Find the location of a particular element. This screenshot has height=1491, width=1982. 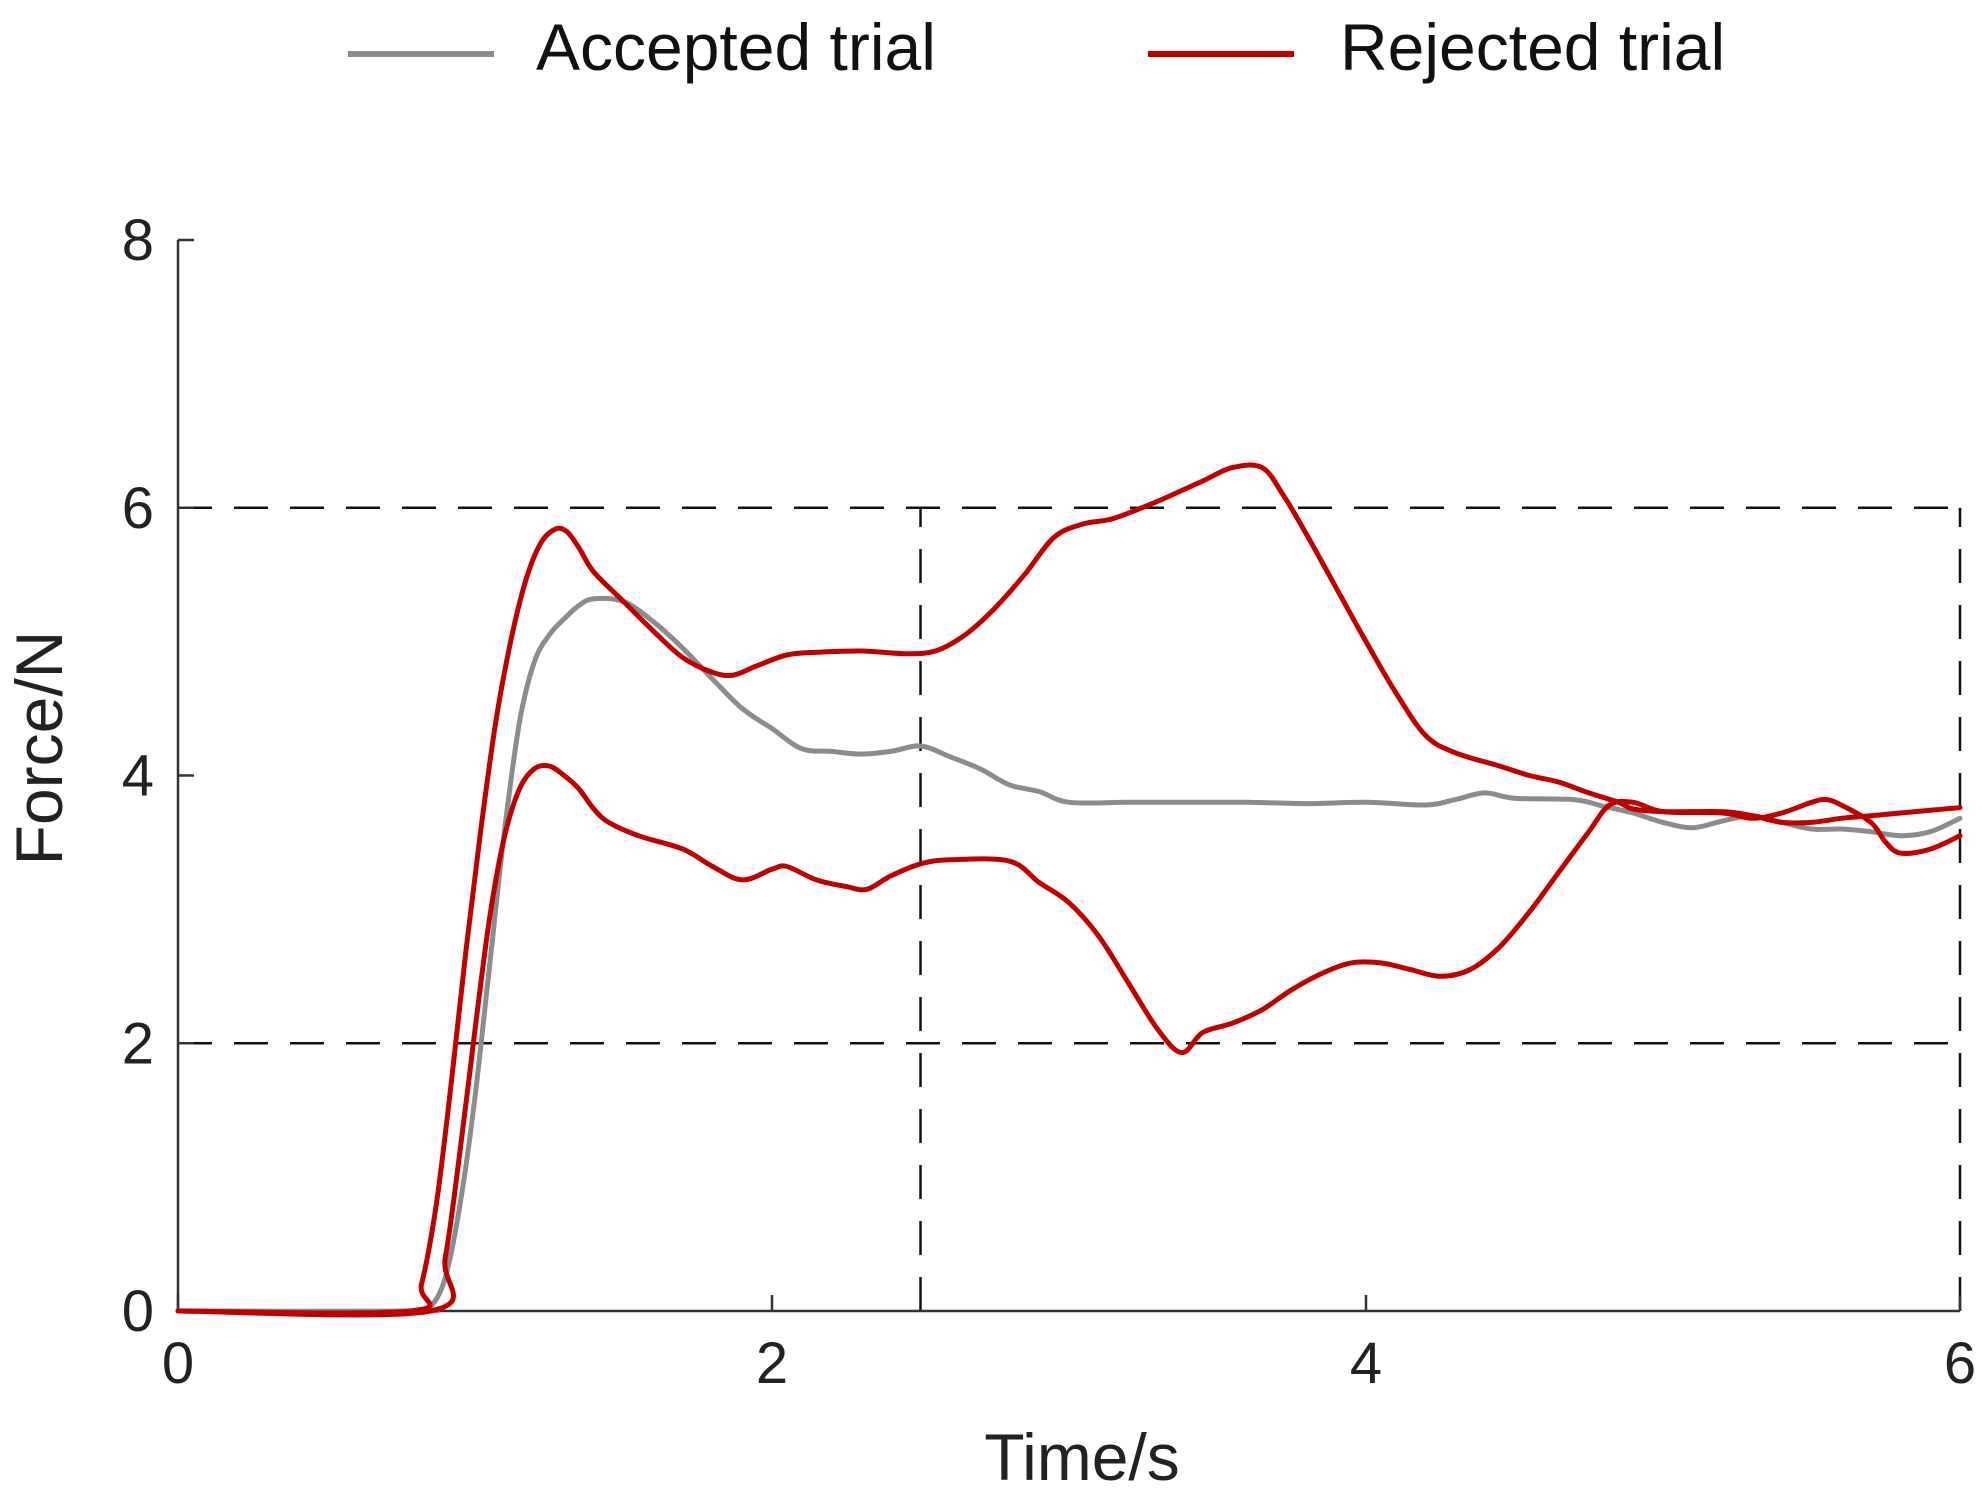

y-tick-label: 6 is located at coordinates (138, 508).